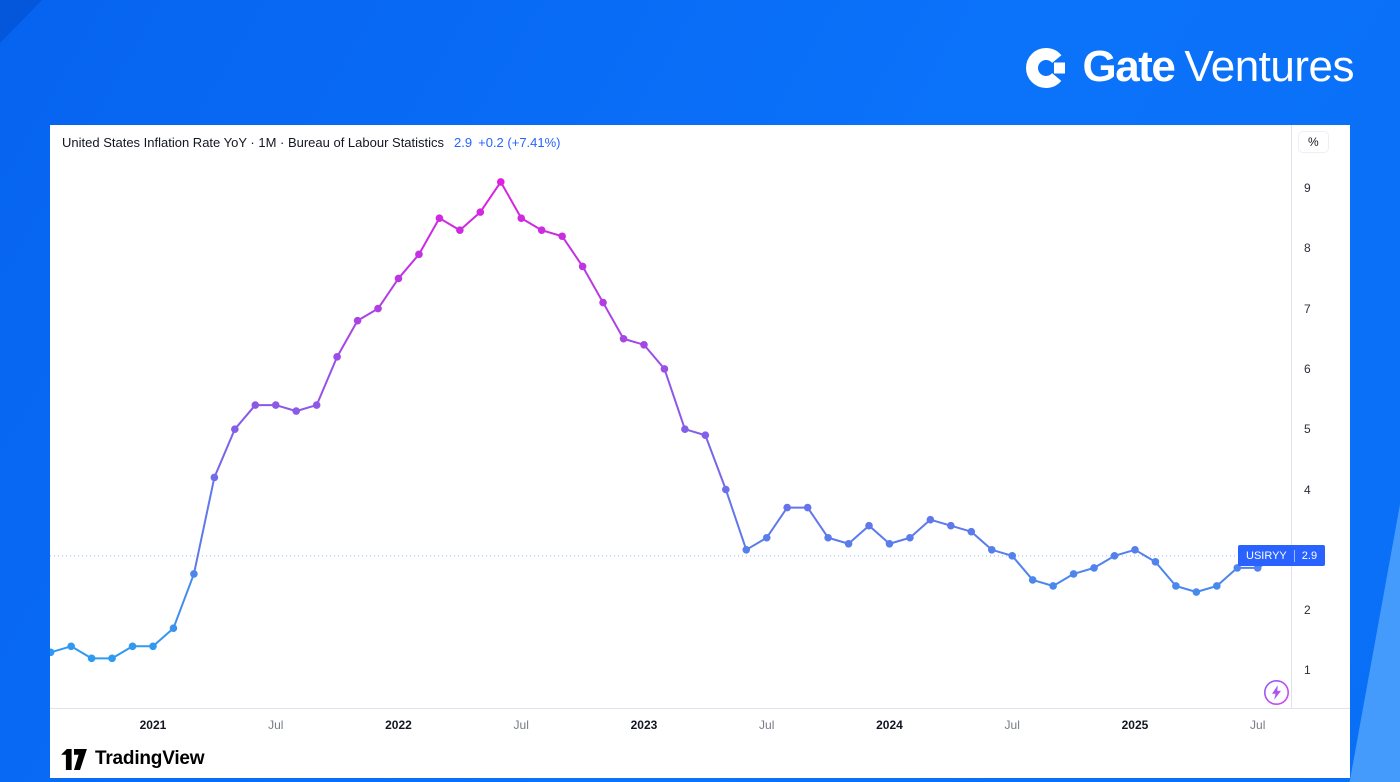 The width and height of the screenshot is (1400, 782). What do you see at coordinates (1309, 555) in the screenshot?
I see `symbol-badge-value: 2.9` at bounding box center [1309, 555].